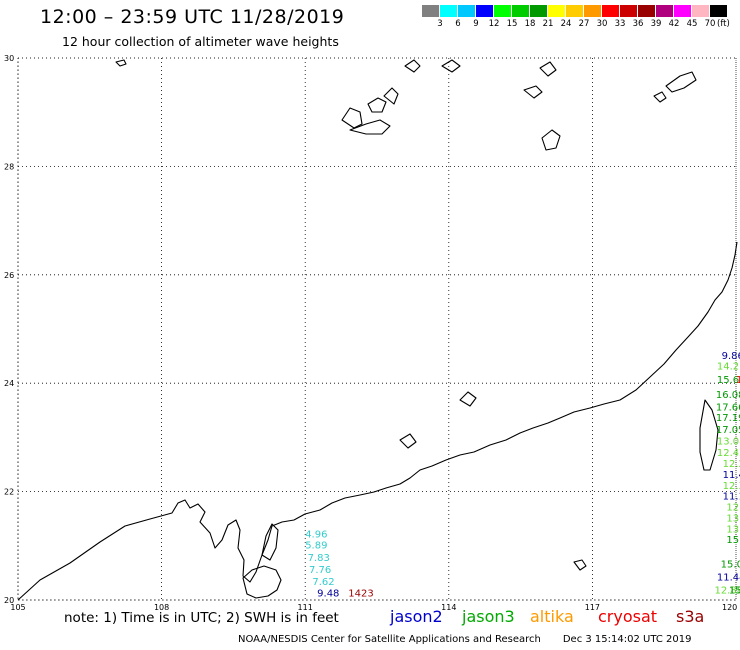  I want to click on legend-label: 30, so click(602, 24).